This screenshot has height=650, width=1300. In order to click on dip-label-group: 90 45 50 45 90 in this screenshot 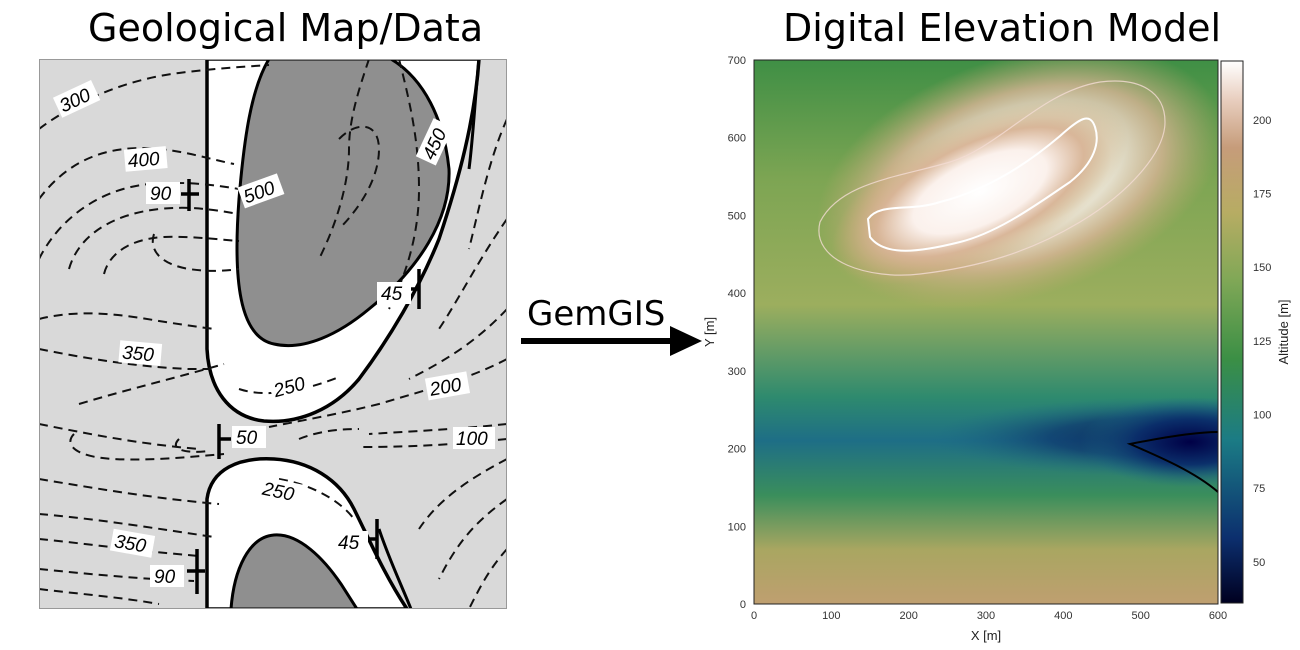, I will do `click(278, 385)`.